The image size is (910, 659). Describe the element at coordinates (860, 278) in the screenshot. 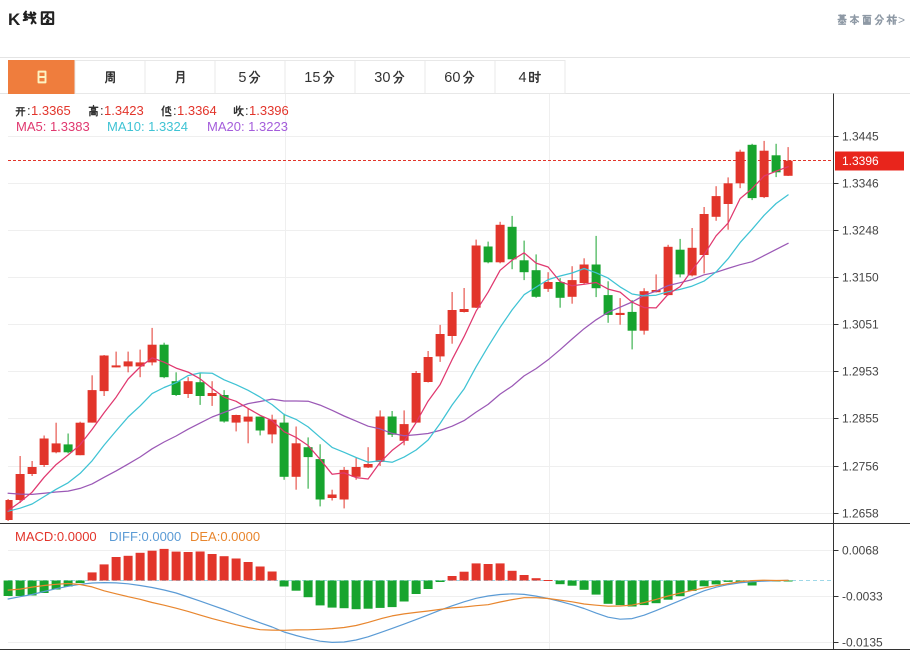

I see `svg-text: 1.3150` at that location.